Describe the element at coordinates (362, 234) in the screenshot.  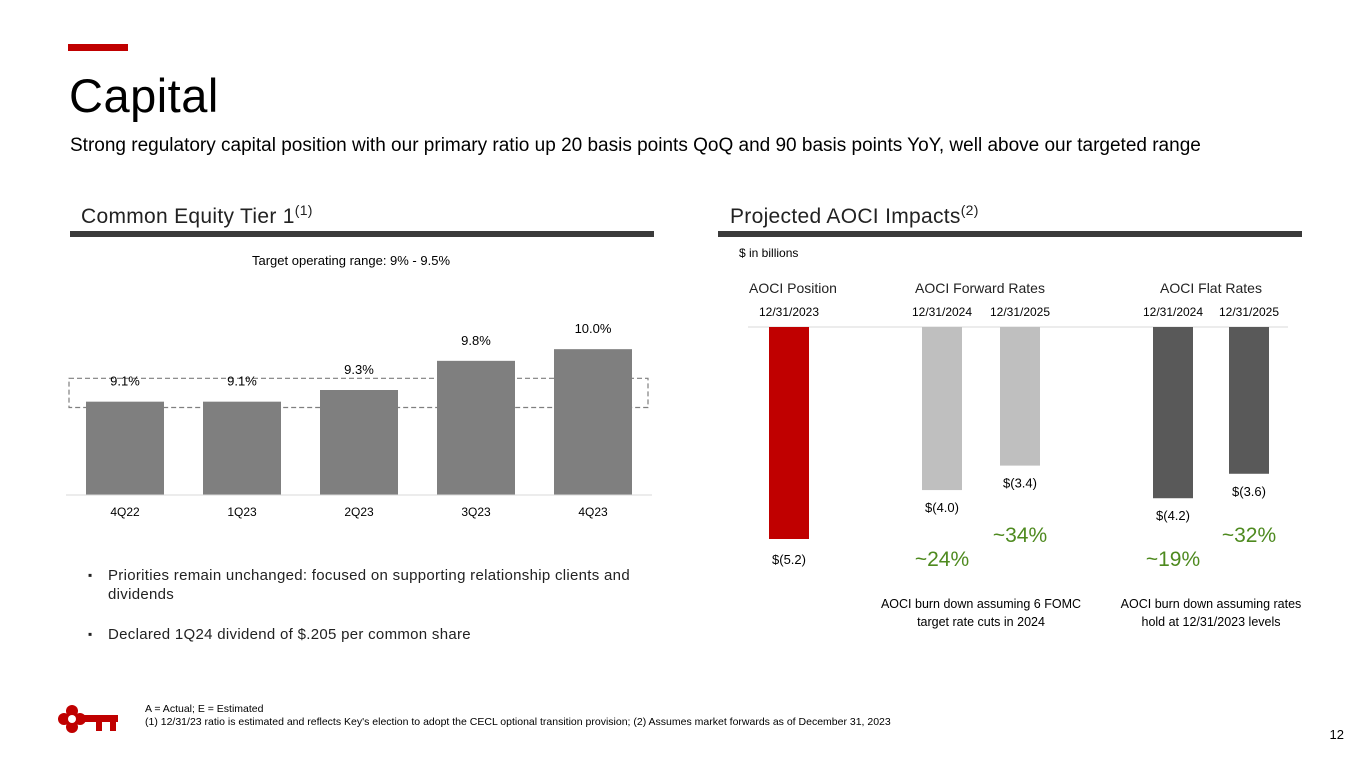
I see `cet1-section-rule` at that location.